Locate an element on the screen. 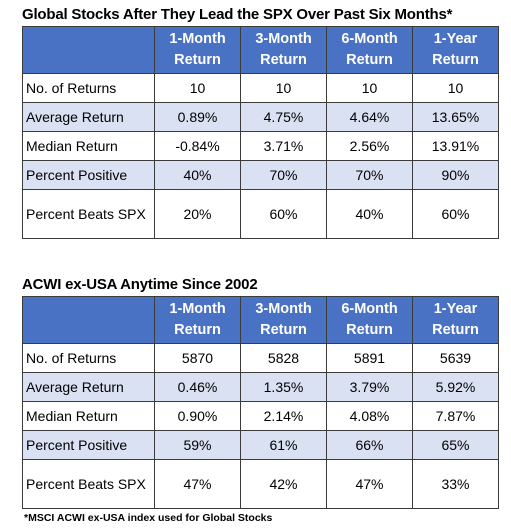  table-row: Percent Positive 59% 61% 66% 65% is located at coordinates (260, 445).